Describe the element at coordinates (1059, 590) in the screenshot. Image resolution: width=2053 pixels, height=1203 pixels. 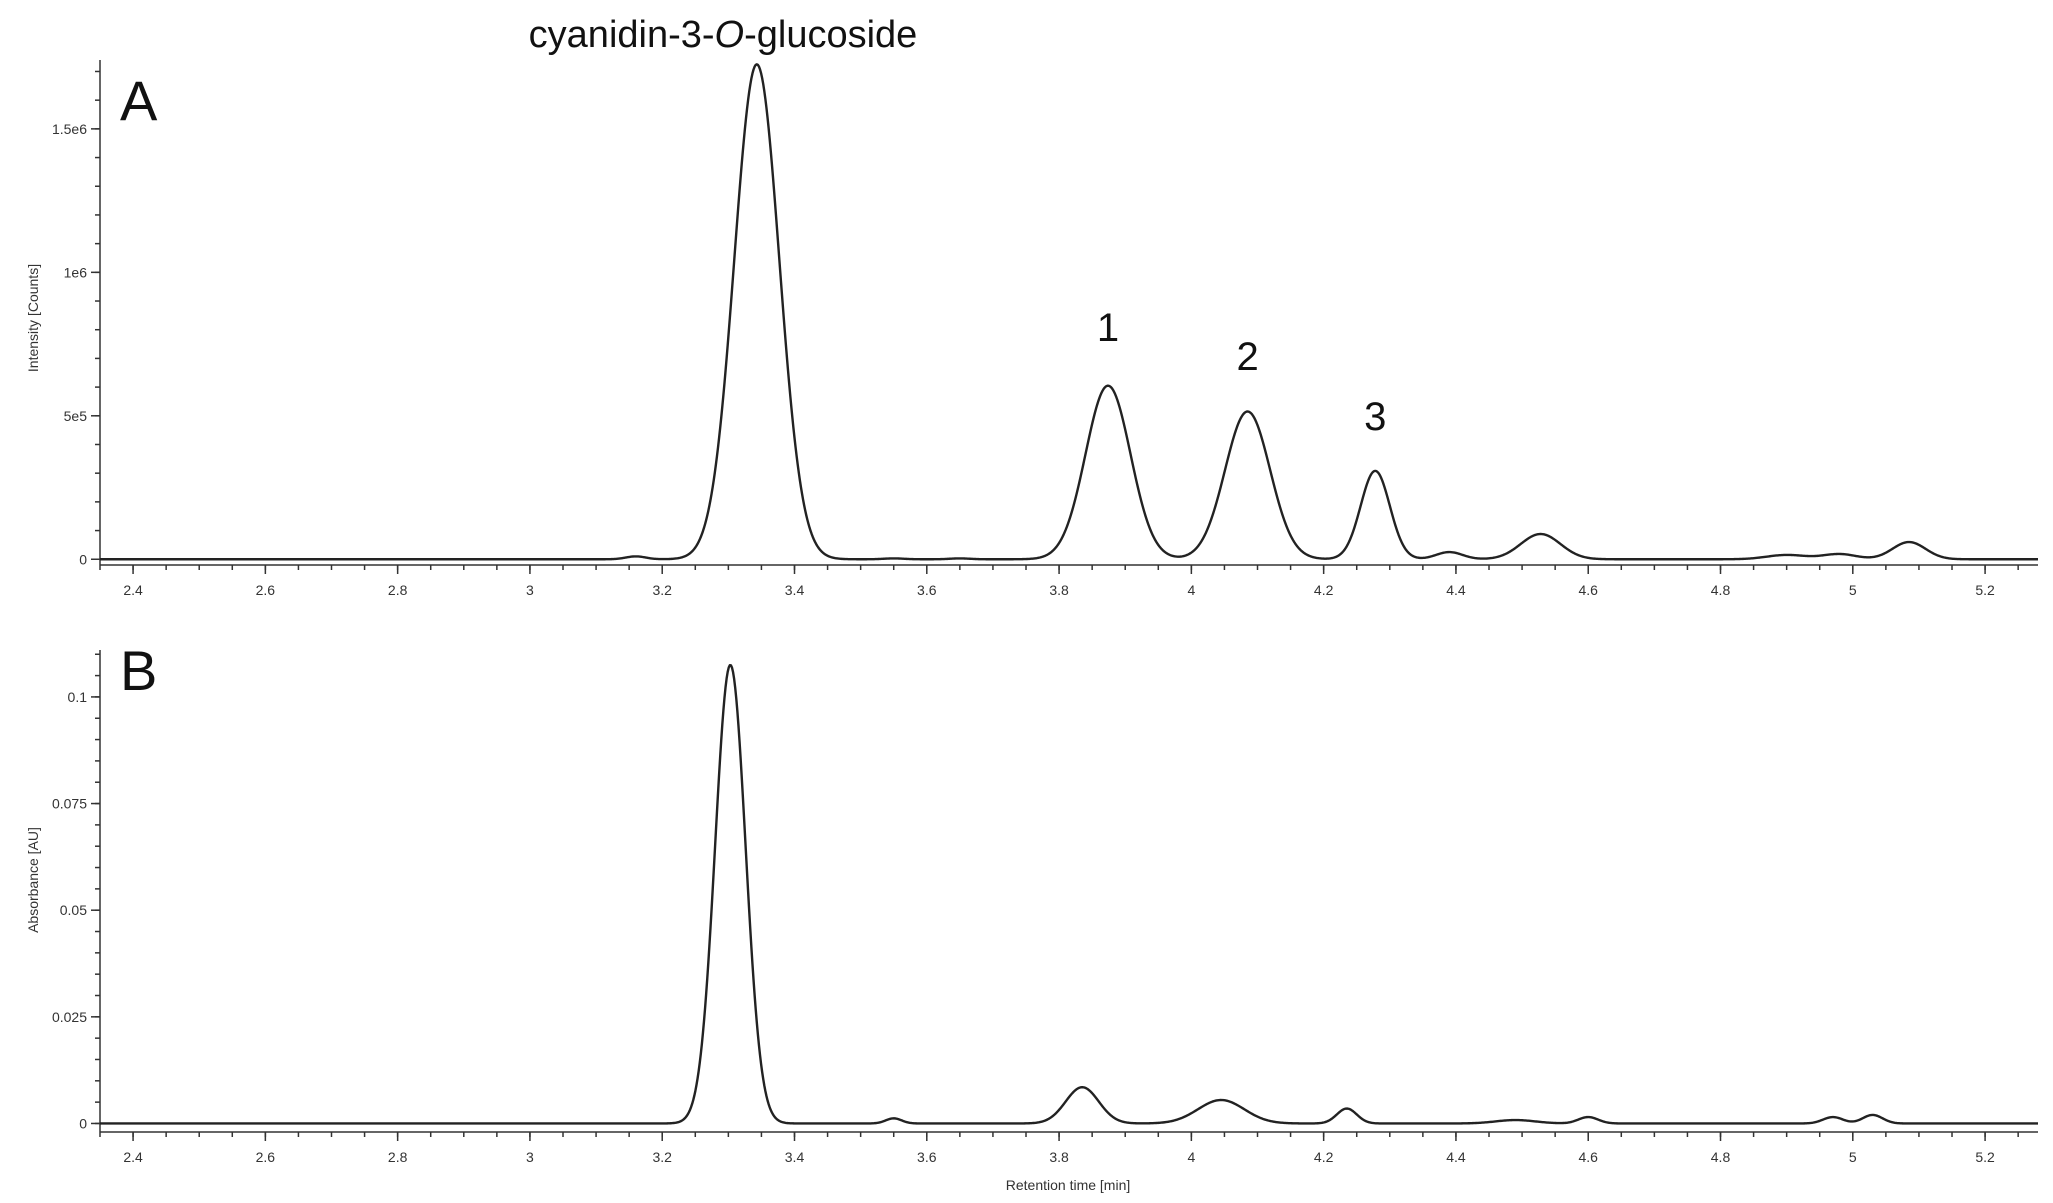
I see `panel-a-x-tick-label: 3.8` at that location.